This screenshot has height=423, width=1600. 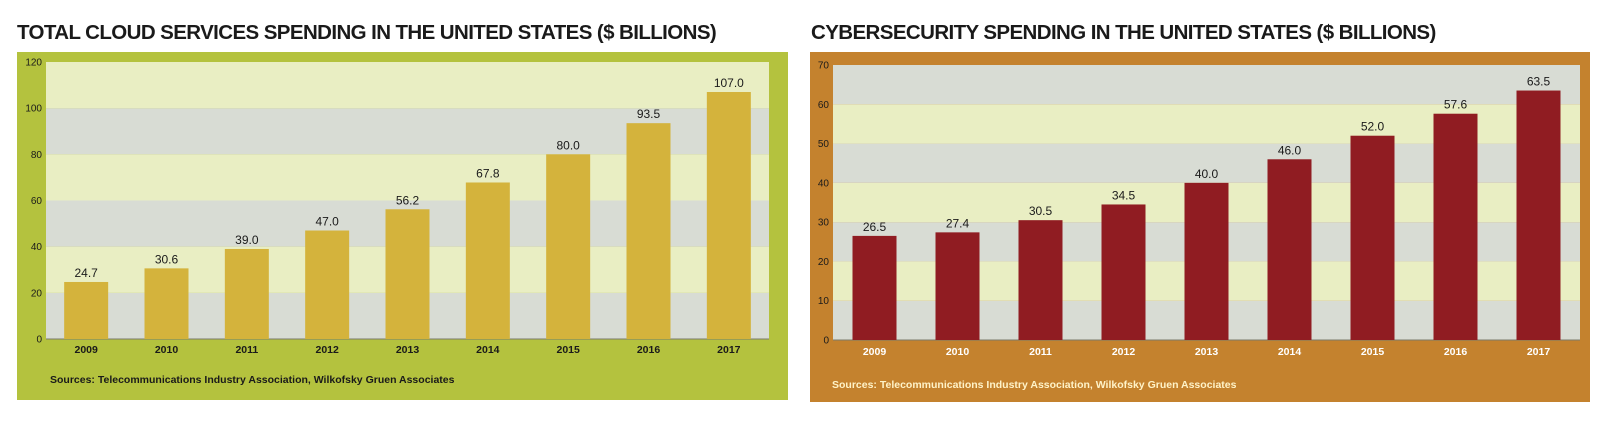 What do you see at coordinates (487, 260) in the screenshot?
I see `cloud-bar-2014` at bounding box center [487, 260].